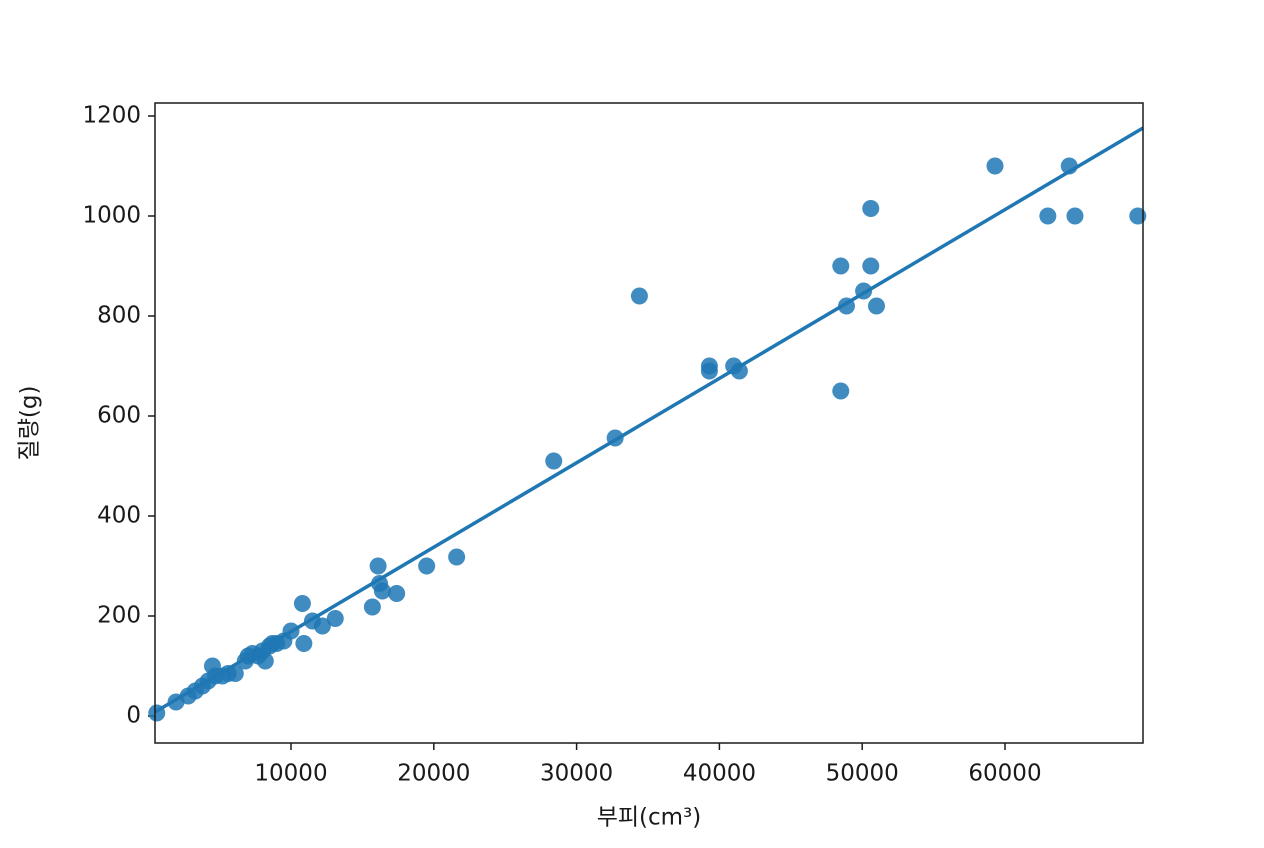 Image resolution: width=1264 pixels, height=848 pixels. What do you see at coordinates (119, 316) in the screenshot?
I see `y-tick-label: 800` at bounding box center [119, 316].